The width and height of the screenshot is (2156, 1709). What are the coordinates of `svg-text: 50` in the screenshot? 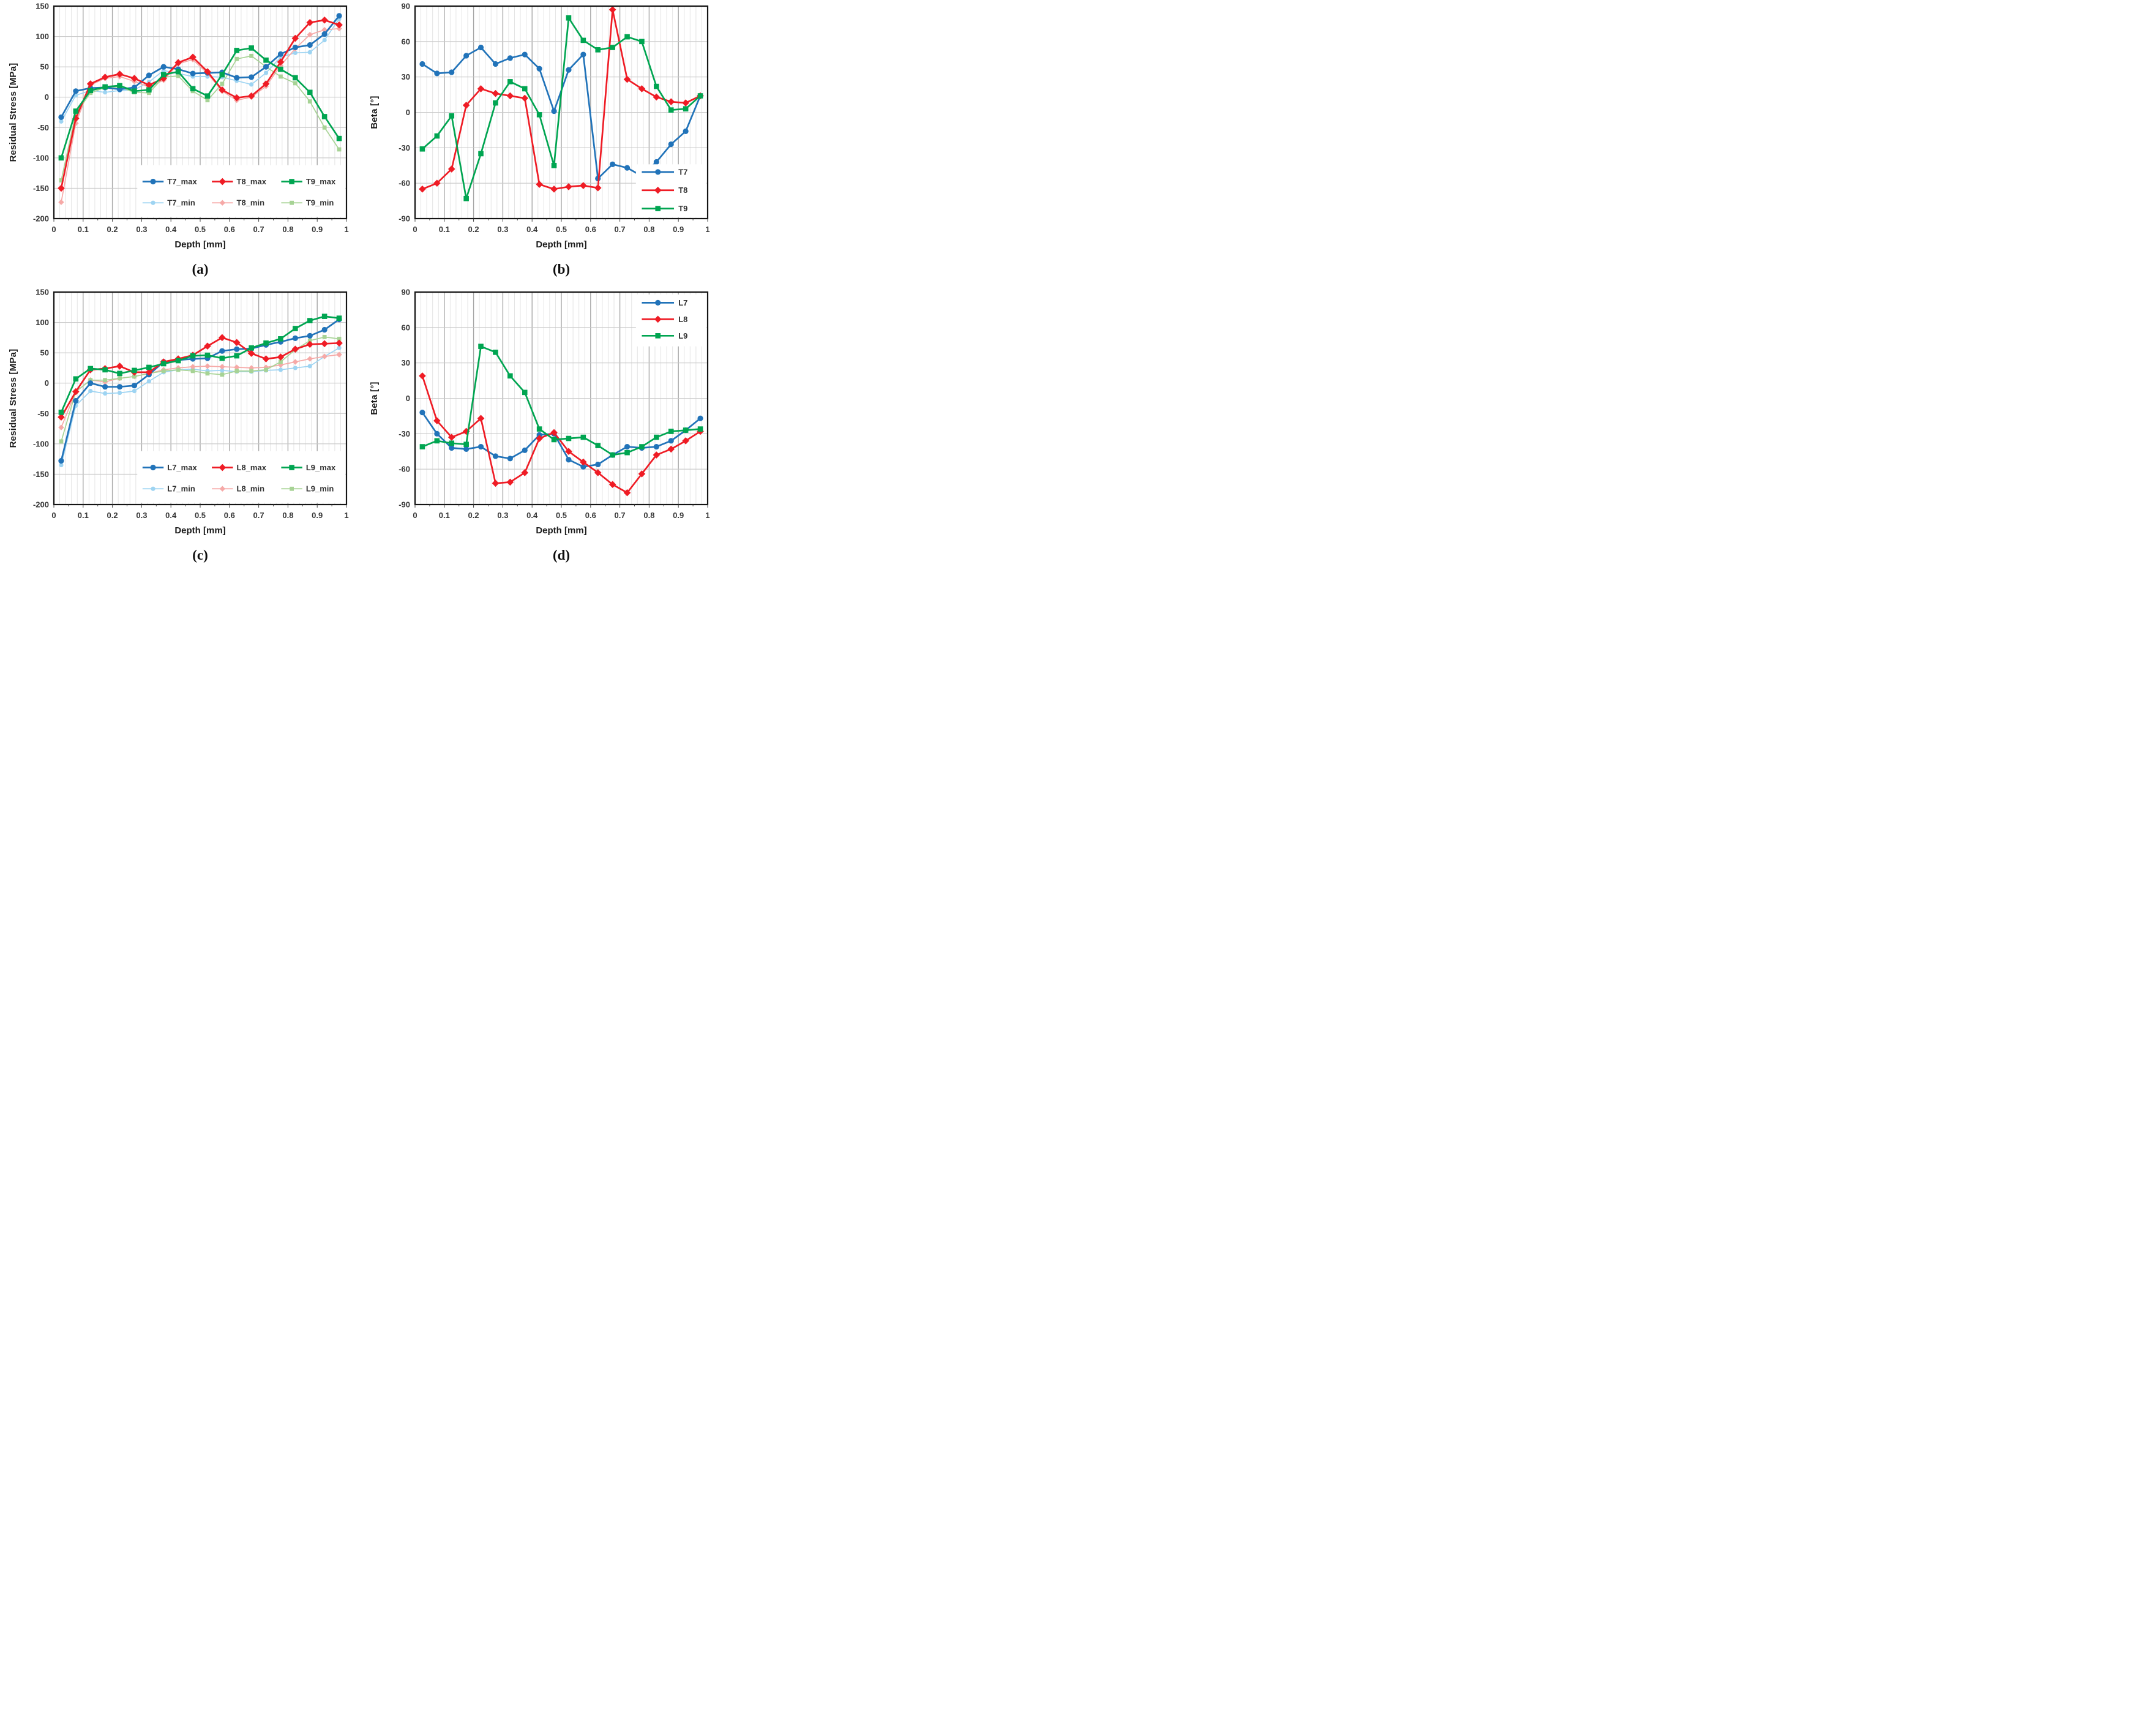 It's located at (44, 353).